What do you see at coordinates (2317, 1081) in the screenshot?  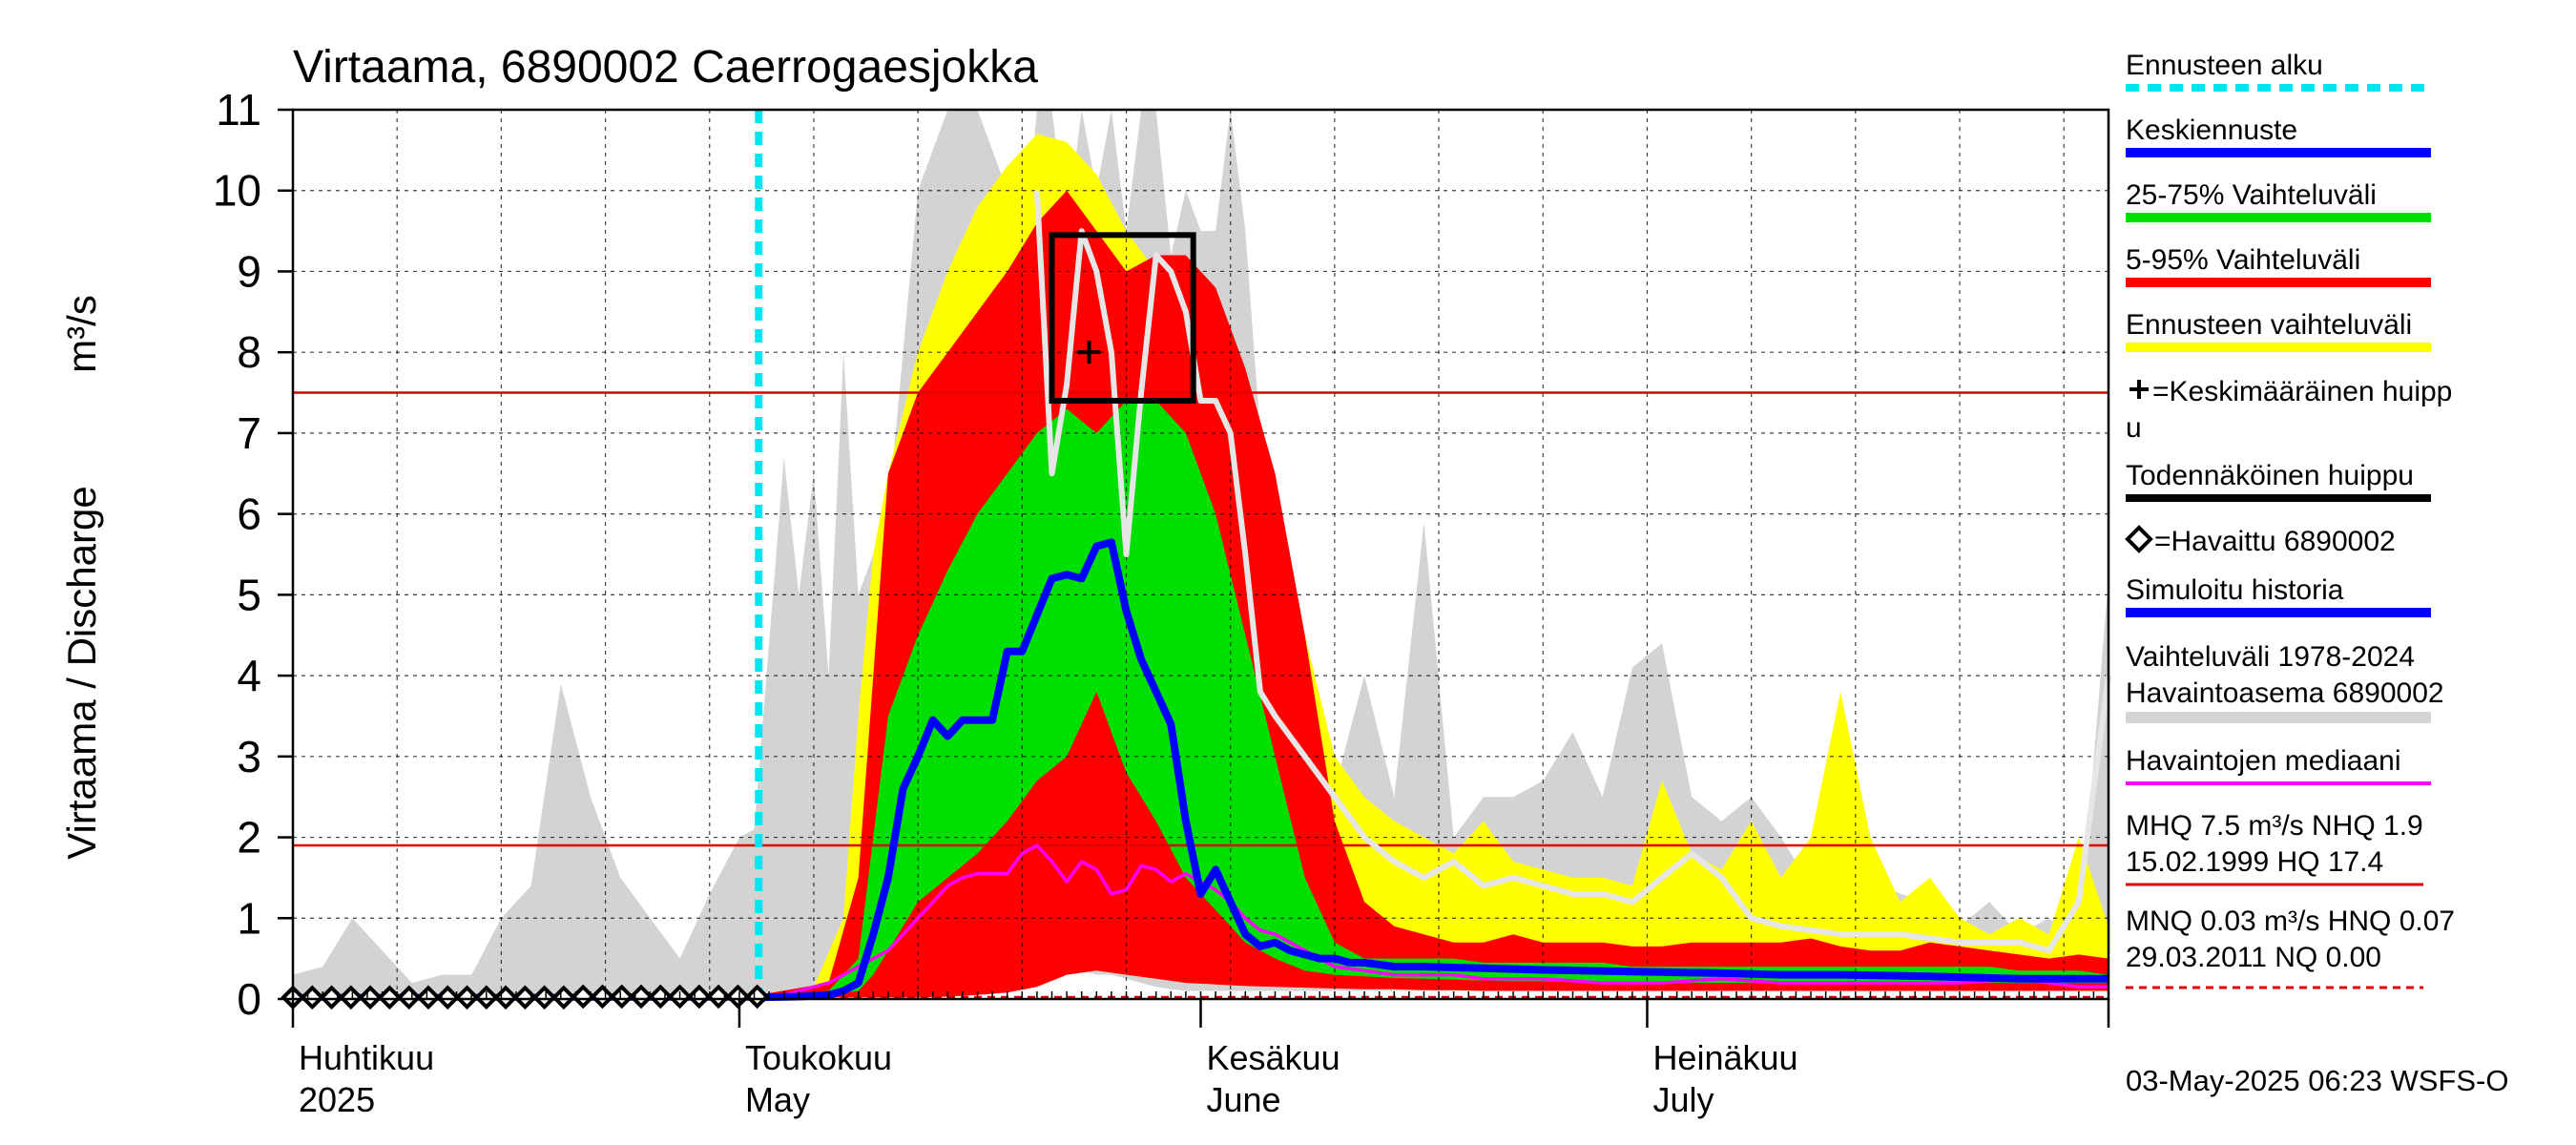 I see `timestamp: 03-May-2025 06:23 WSFS-O` at bounding box center [2317, 1081].